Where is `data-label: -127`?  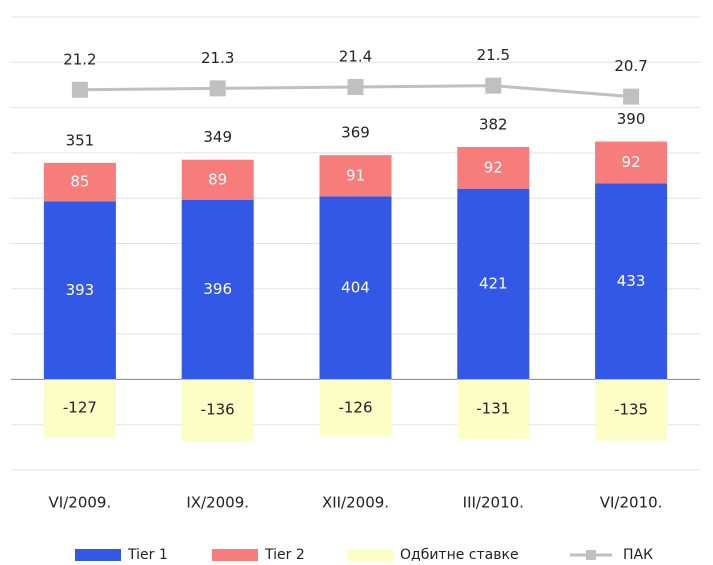
data-label: -127 is located at coordinates (80, 408).